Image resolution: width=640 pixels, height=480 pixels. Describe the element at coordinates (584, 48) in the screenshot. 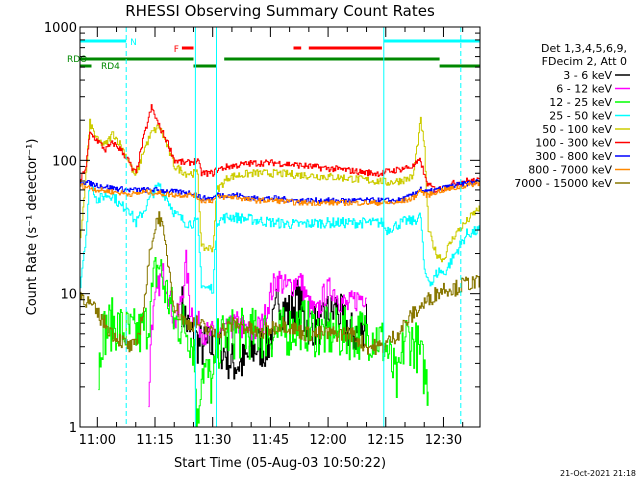

I see `legend-header-line-0: Det 1,3,4,5,6,9,` at that location.